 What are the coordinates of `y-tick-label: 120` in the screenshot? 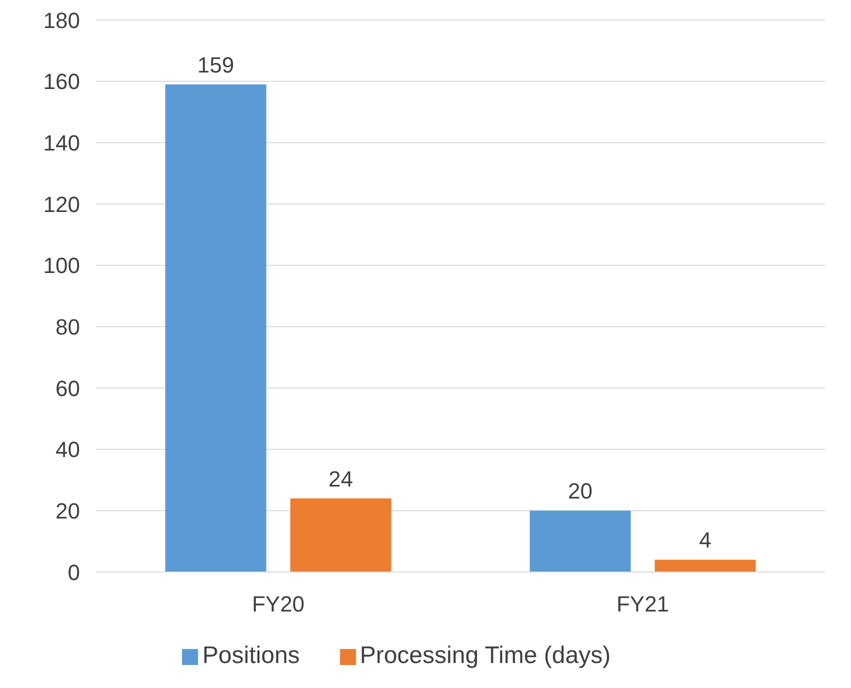 It's located at (61, 204).